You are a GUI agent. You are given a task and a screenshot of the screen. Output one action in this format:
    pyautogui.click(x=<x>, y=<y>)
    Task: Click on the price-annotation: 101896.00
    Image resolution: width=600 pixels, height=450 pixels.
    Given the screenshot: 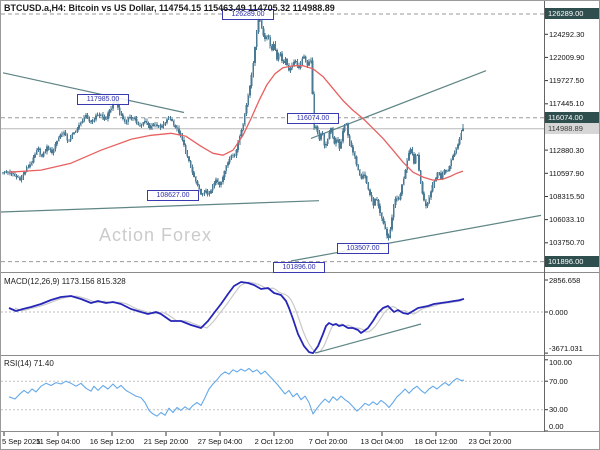 What is the action you would take?
    pyautogui.click(x=299, y=267)
    